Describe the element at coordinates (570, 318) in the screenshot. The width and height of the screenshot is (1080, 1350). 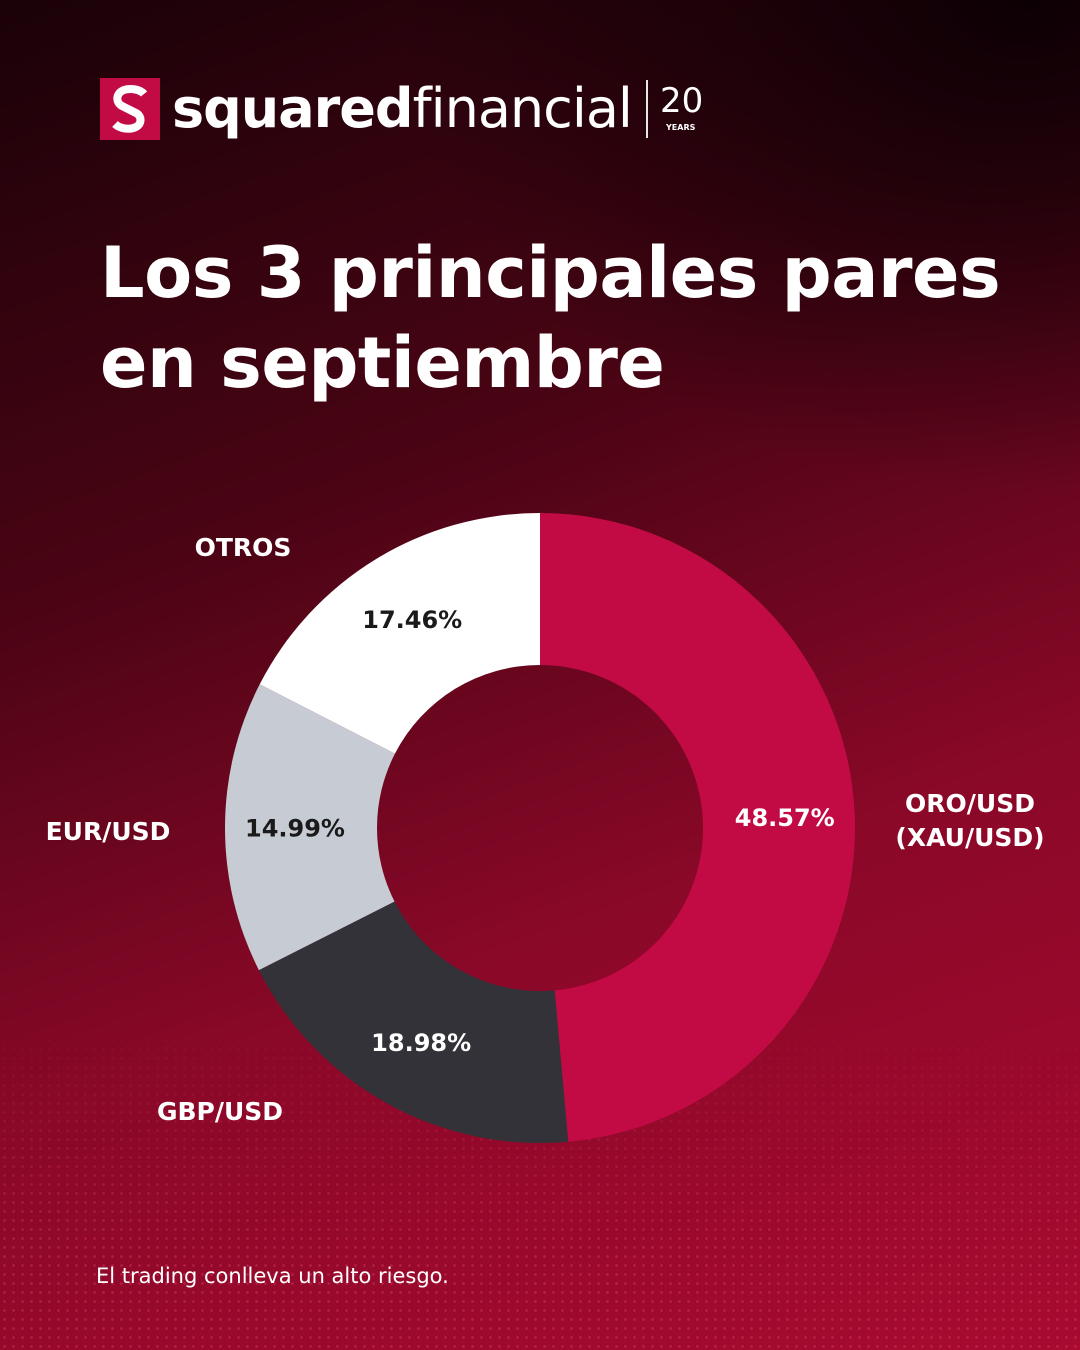
I see `page-title: Los 3 principales pares en septiembre` at that location.